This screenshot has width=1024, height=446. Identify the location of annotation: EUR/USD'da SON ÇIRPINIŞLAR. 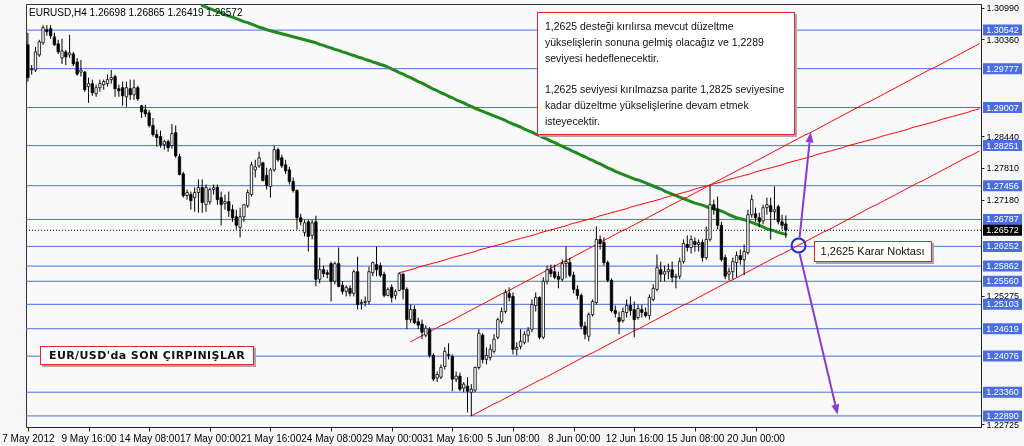
(147, 355).